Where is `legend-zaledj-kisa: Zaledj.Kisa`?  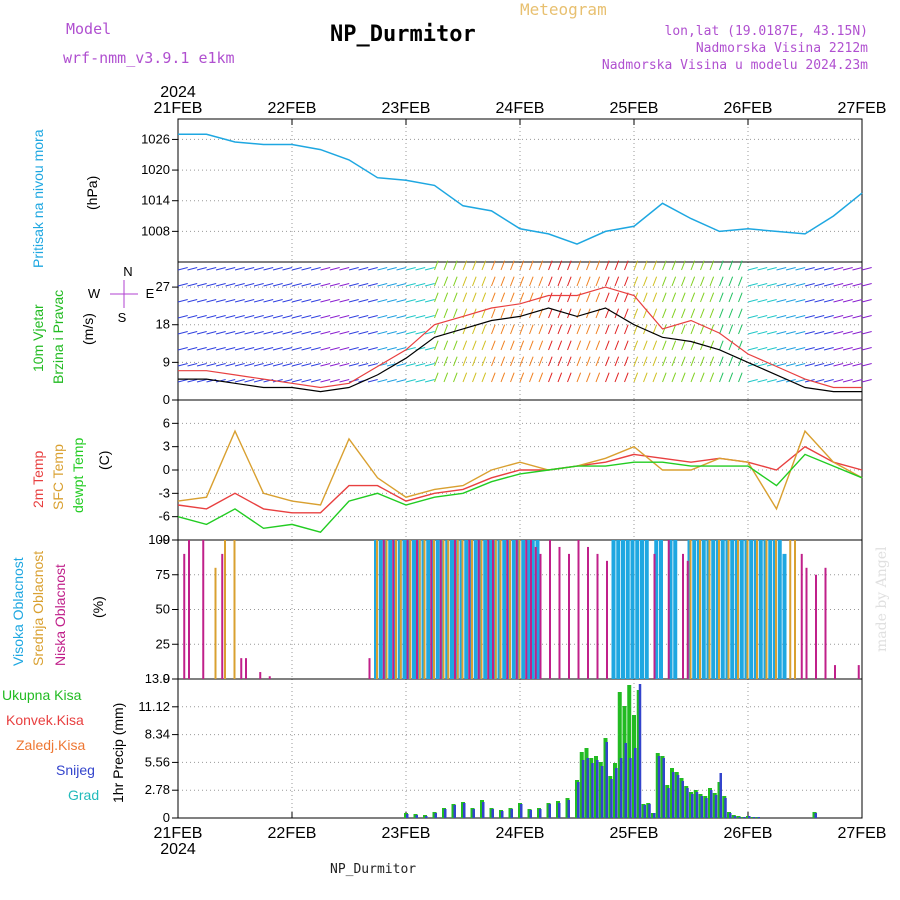
legend-zaledj-kisa: Zaledj.Kisa is located at coordinates (51, 745).